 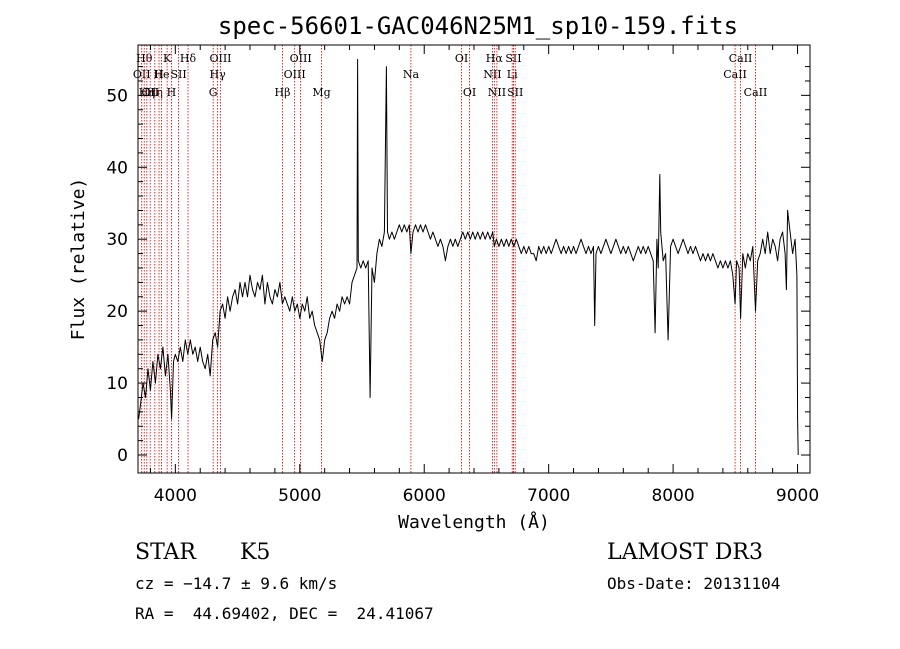 I want to click on chart-title: spec-56601-GAC046N25M1_sp10-159.fits, so click(x=478, y=26).